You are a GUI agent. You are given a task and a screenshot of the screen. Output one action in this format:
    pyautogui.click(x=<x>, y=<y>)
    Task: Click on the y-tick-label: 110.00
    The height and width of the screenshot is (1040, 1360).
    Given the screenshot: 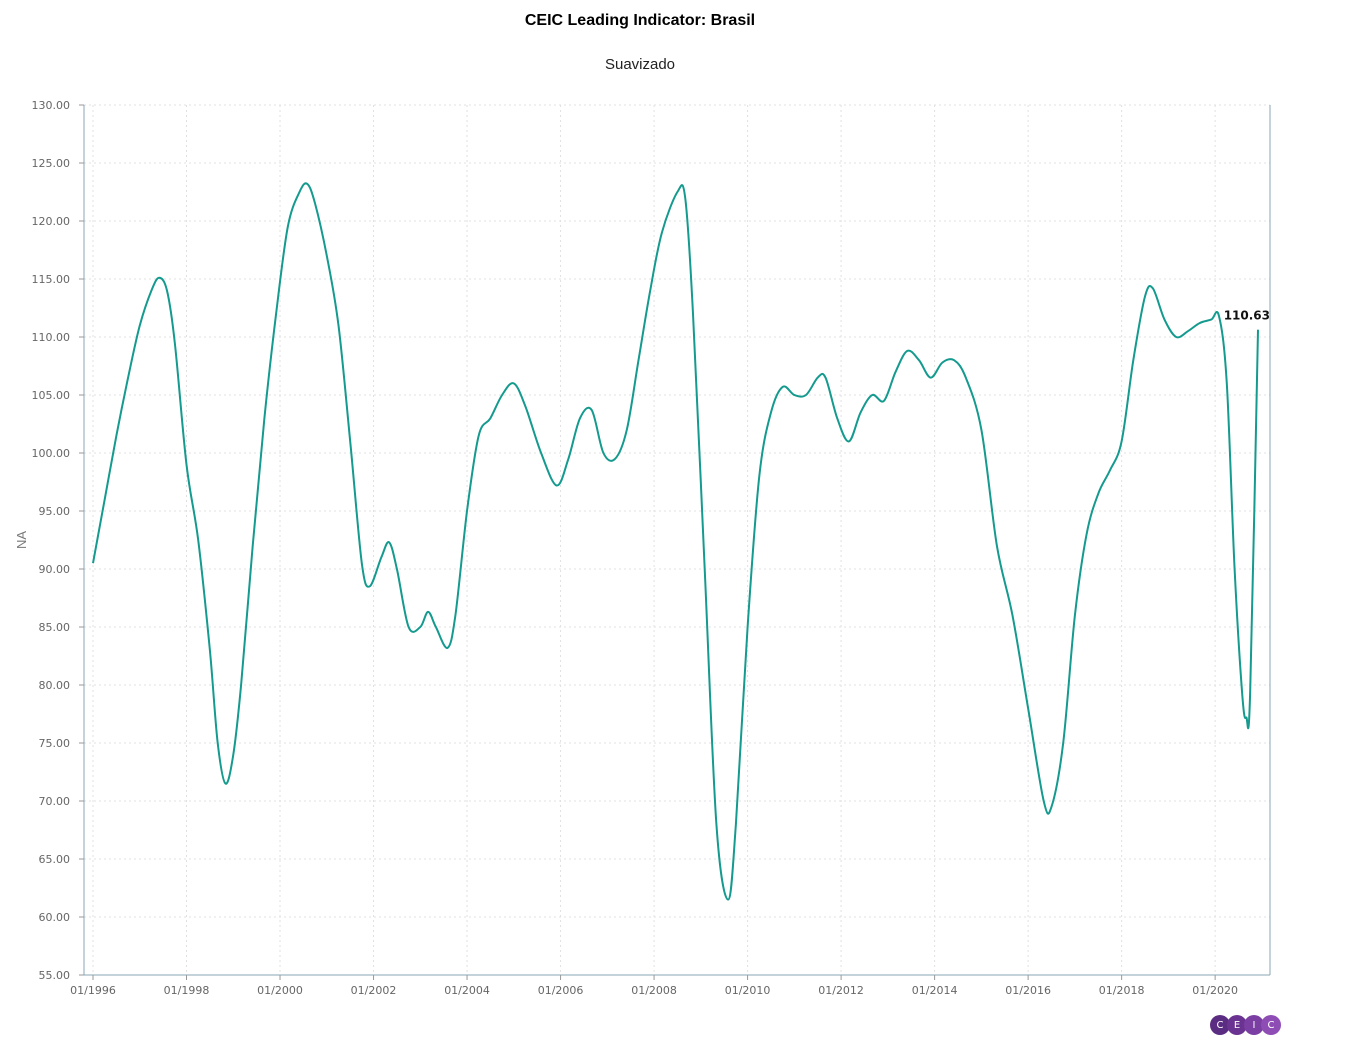 What is the action you would take?
    pyautogui.click(x=51, y=337)
    